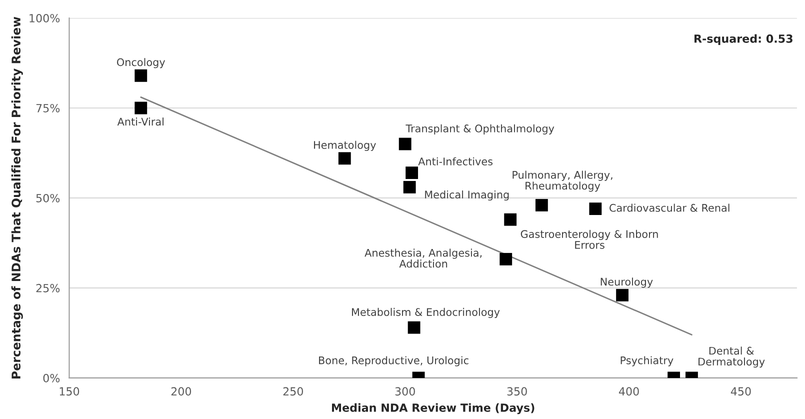 This screenshot has height=419, width=805. What do you see at coordinates (48, 108) in the screenshot?
I see `y-tick-label: 75%` at bounding box center [48, 108].